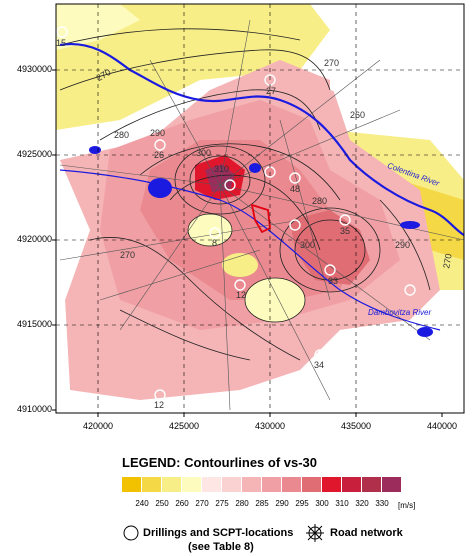 This screenshot has height=556, width=474. What do you see at coordinates (184, 426) in the screenshot?
I see `x-tick-label: 425000` at bounding box center [184, 426].